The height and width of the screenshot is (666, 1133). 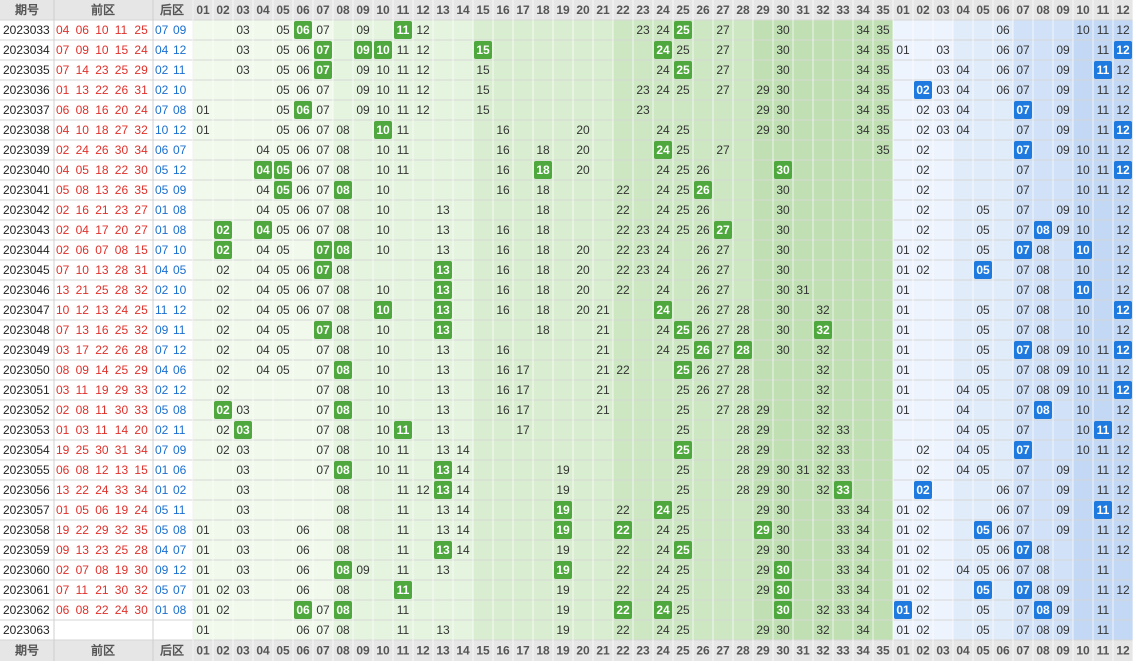 I want to click on period: 2023051, so click(x=26, y=390).